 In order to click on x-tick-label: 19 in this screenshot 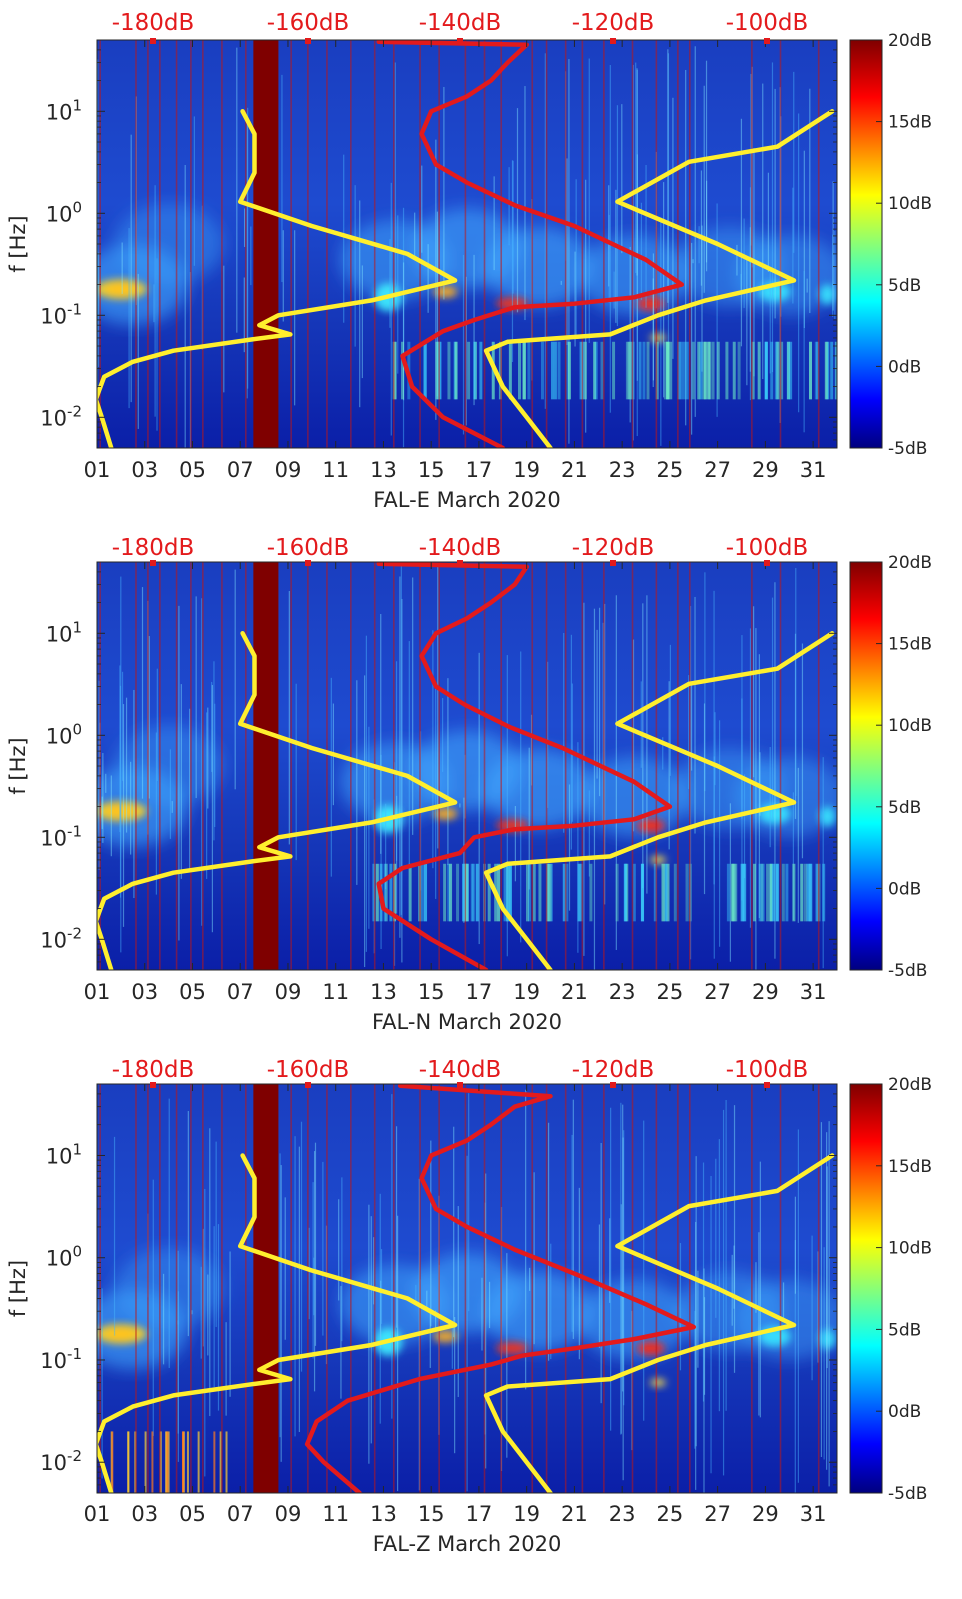, I will do `click(526, 470)`.